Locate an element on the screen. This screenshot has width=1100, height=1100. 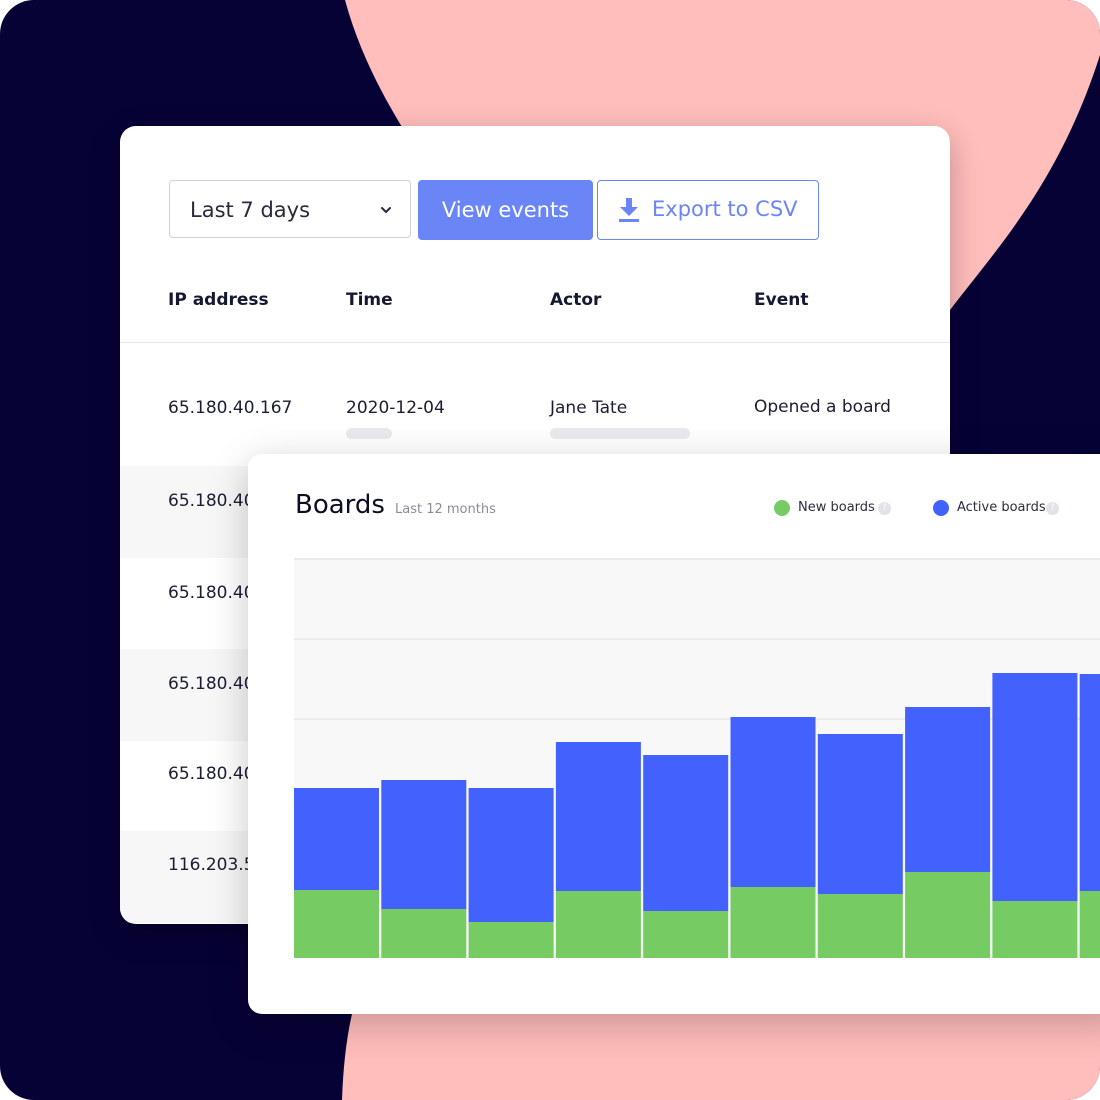
chevron-down-icon is located at coordinates (386, 210).